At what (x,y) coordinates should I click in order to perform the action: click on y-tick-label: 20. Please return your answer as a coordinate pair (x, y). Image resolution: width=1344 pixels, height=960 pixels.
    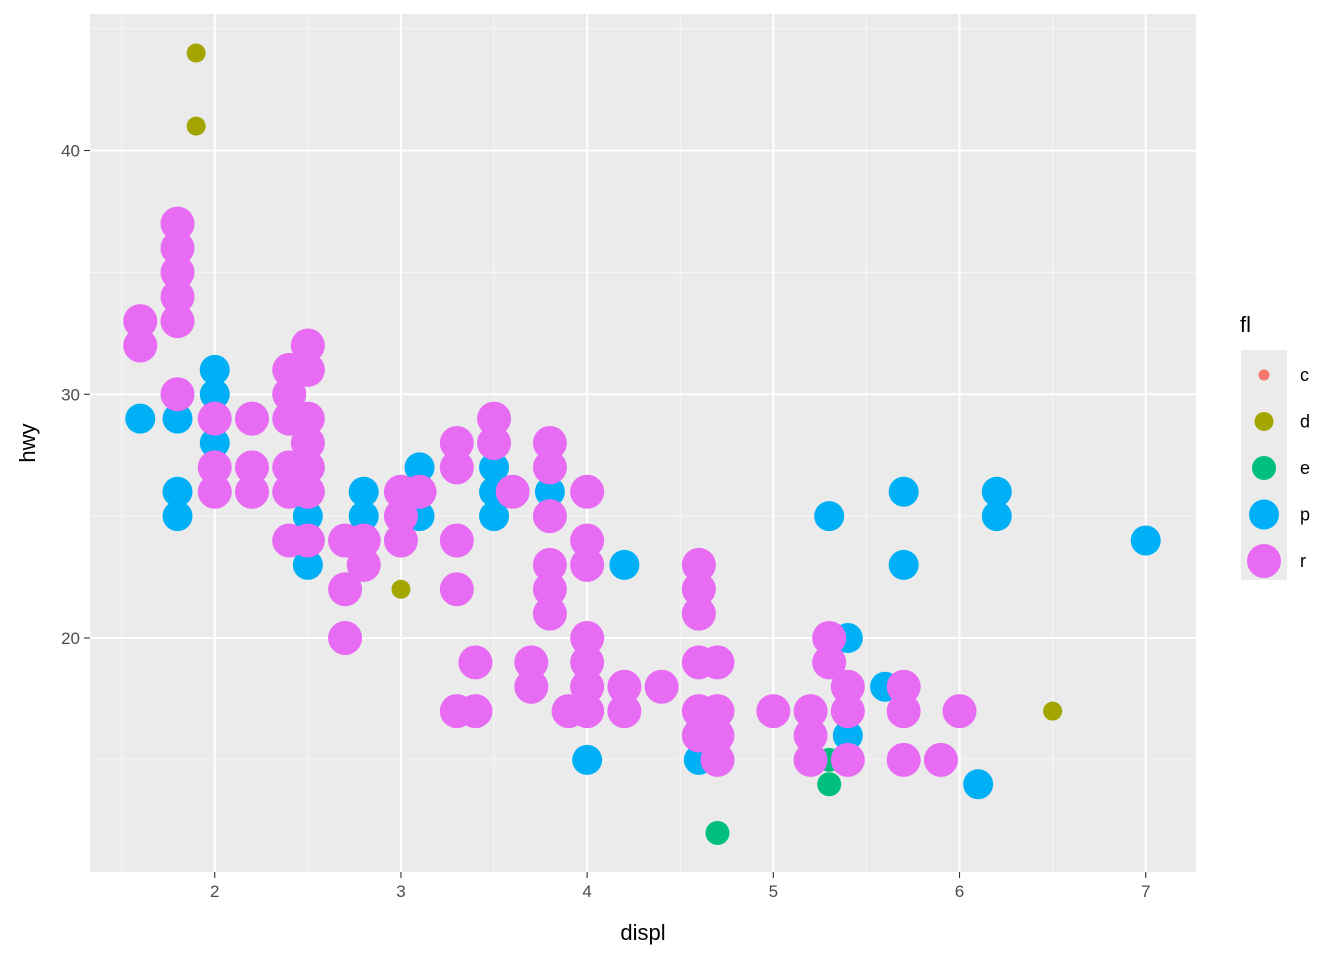
    Looking at the image, I should click on (70, 638).